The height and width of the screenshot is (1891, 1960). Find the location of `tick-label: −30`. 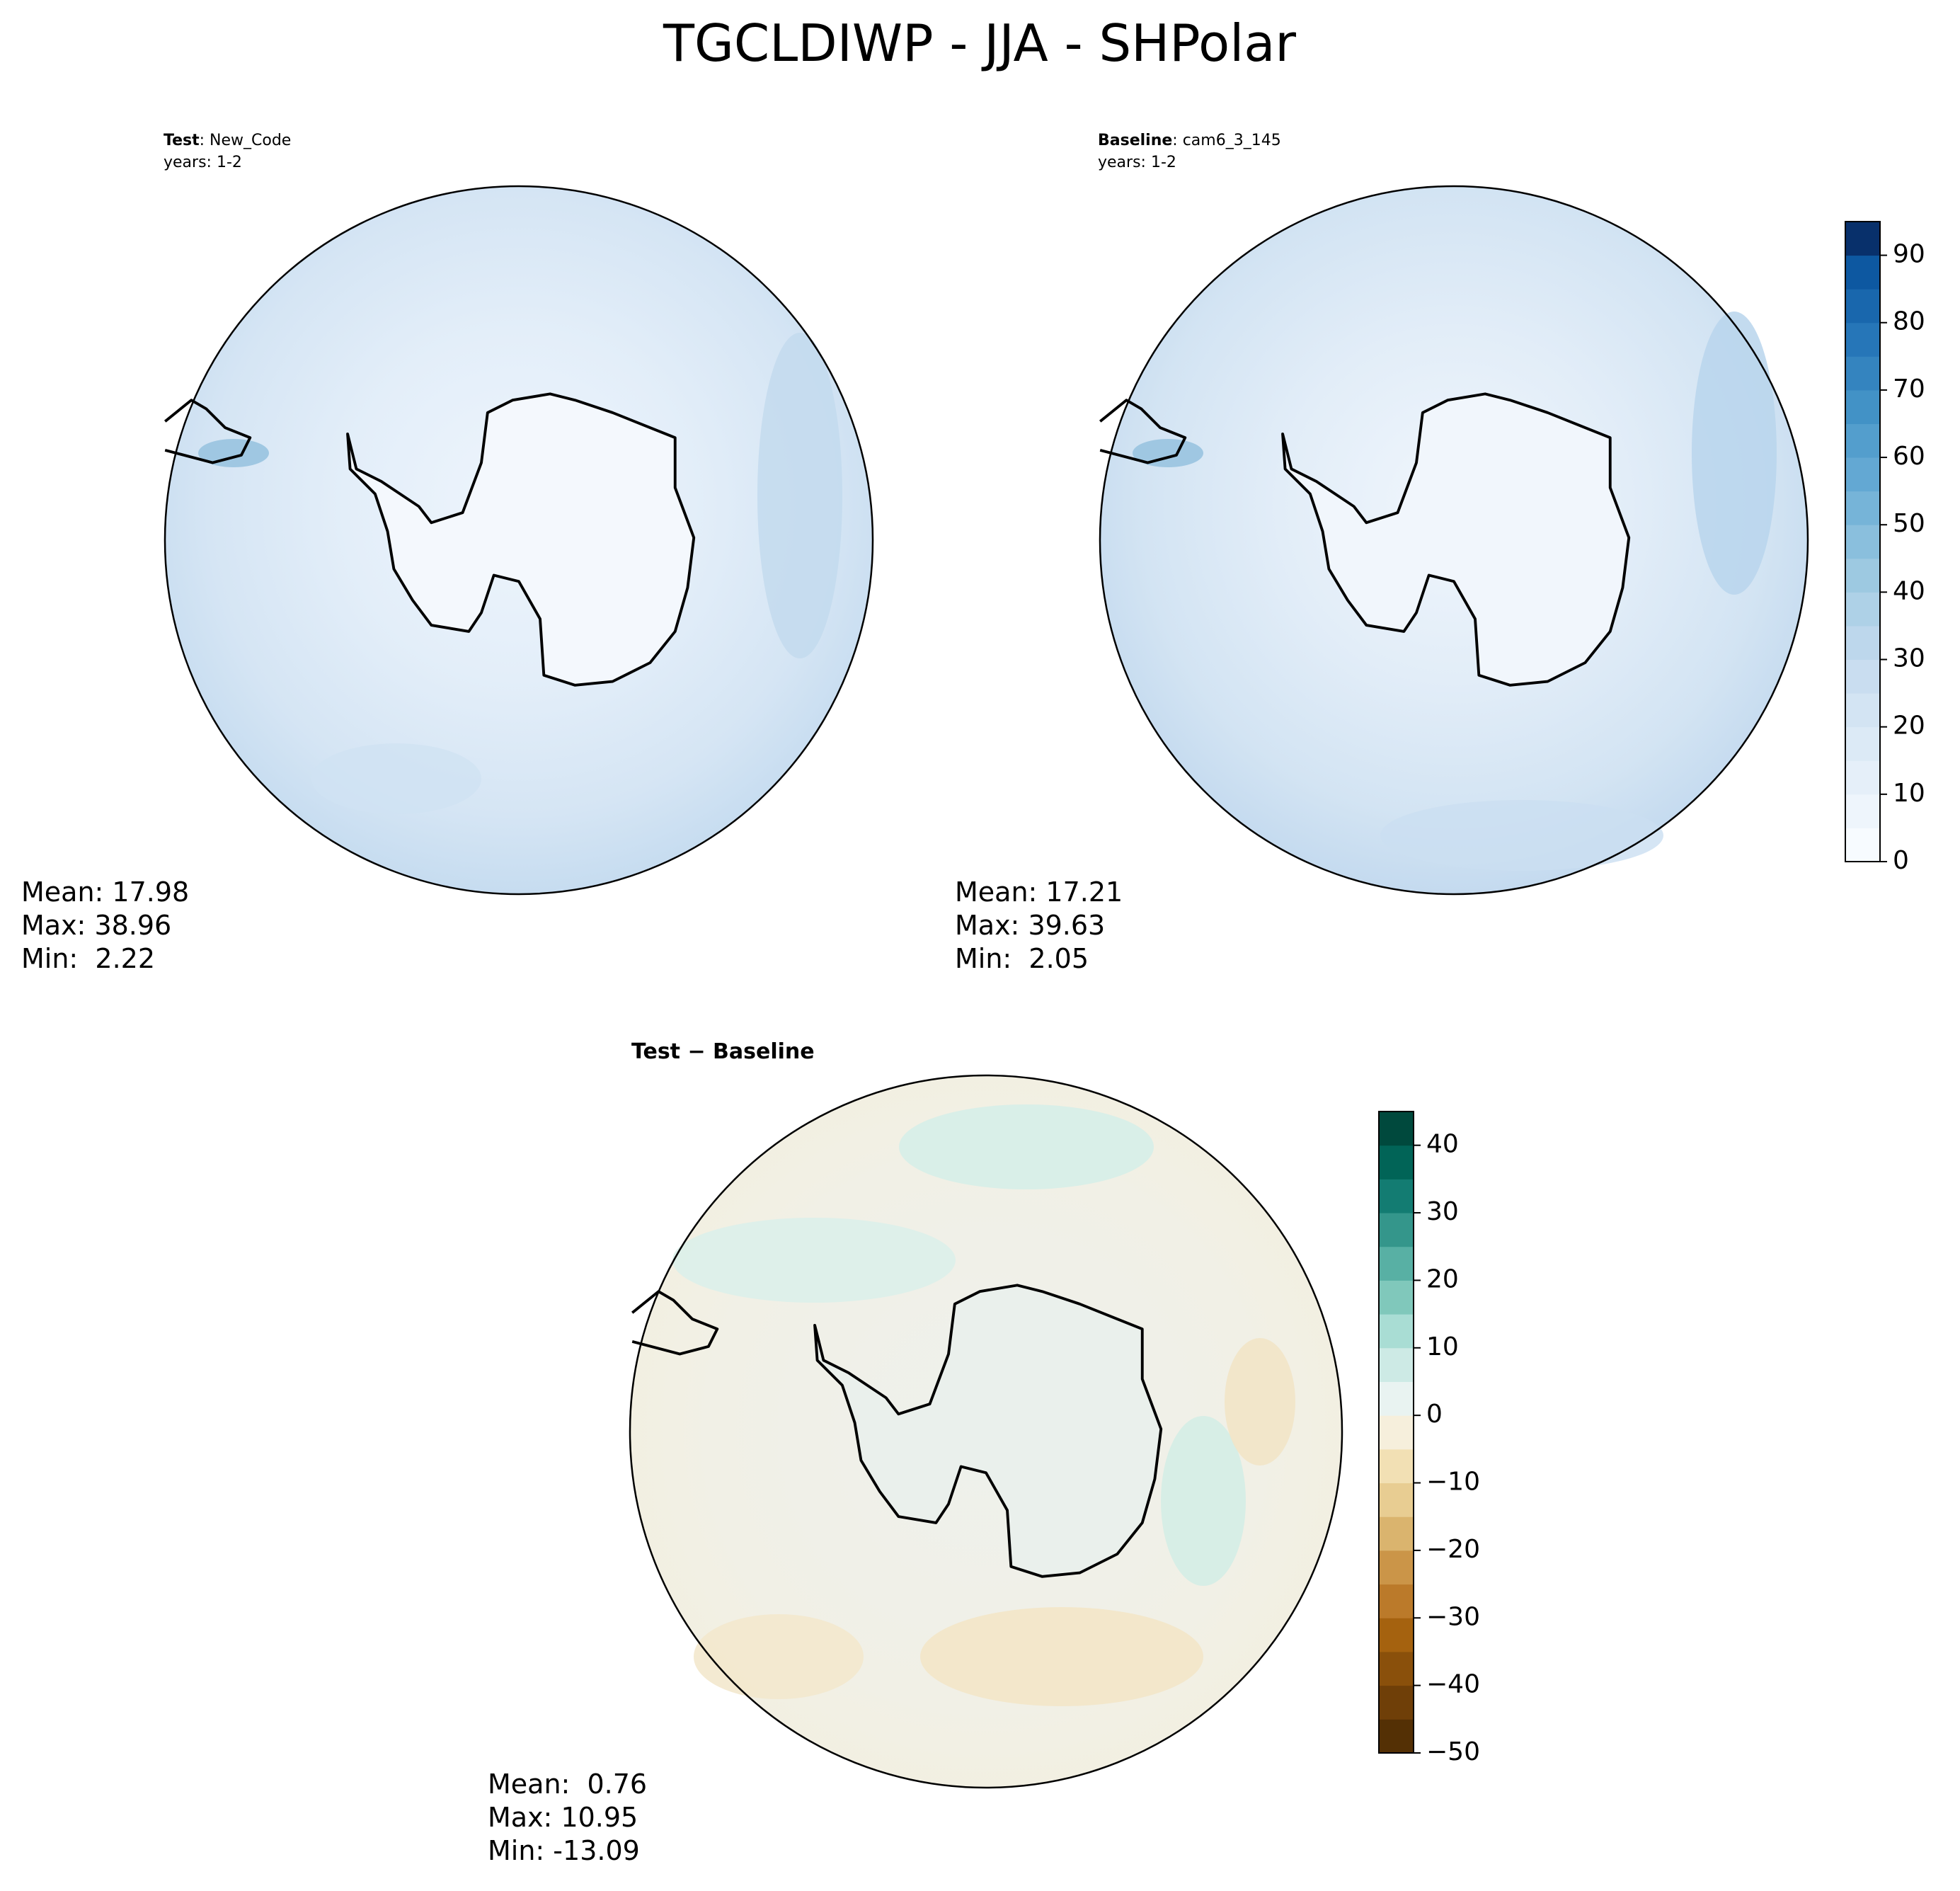

tick-label: −30 is located at coordinates (1453, 1616).